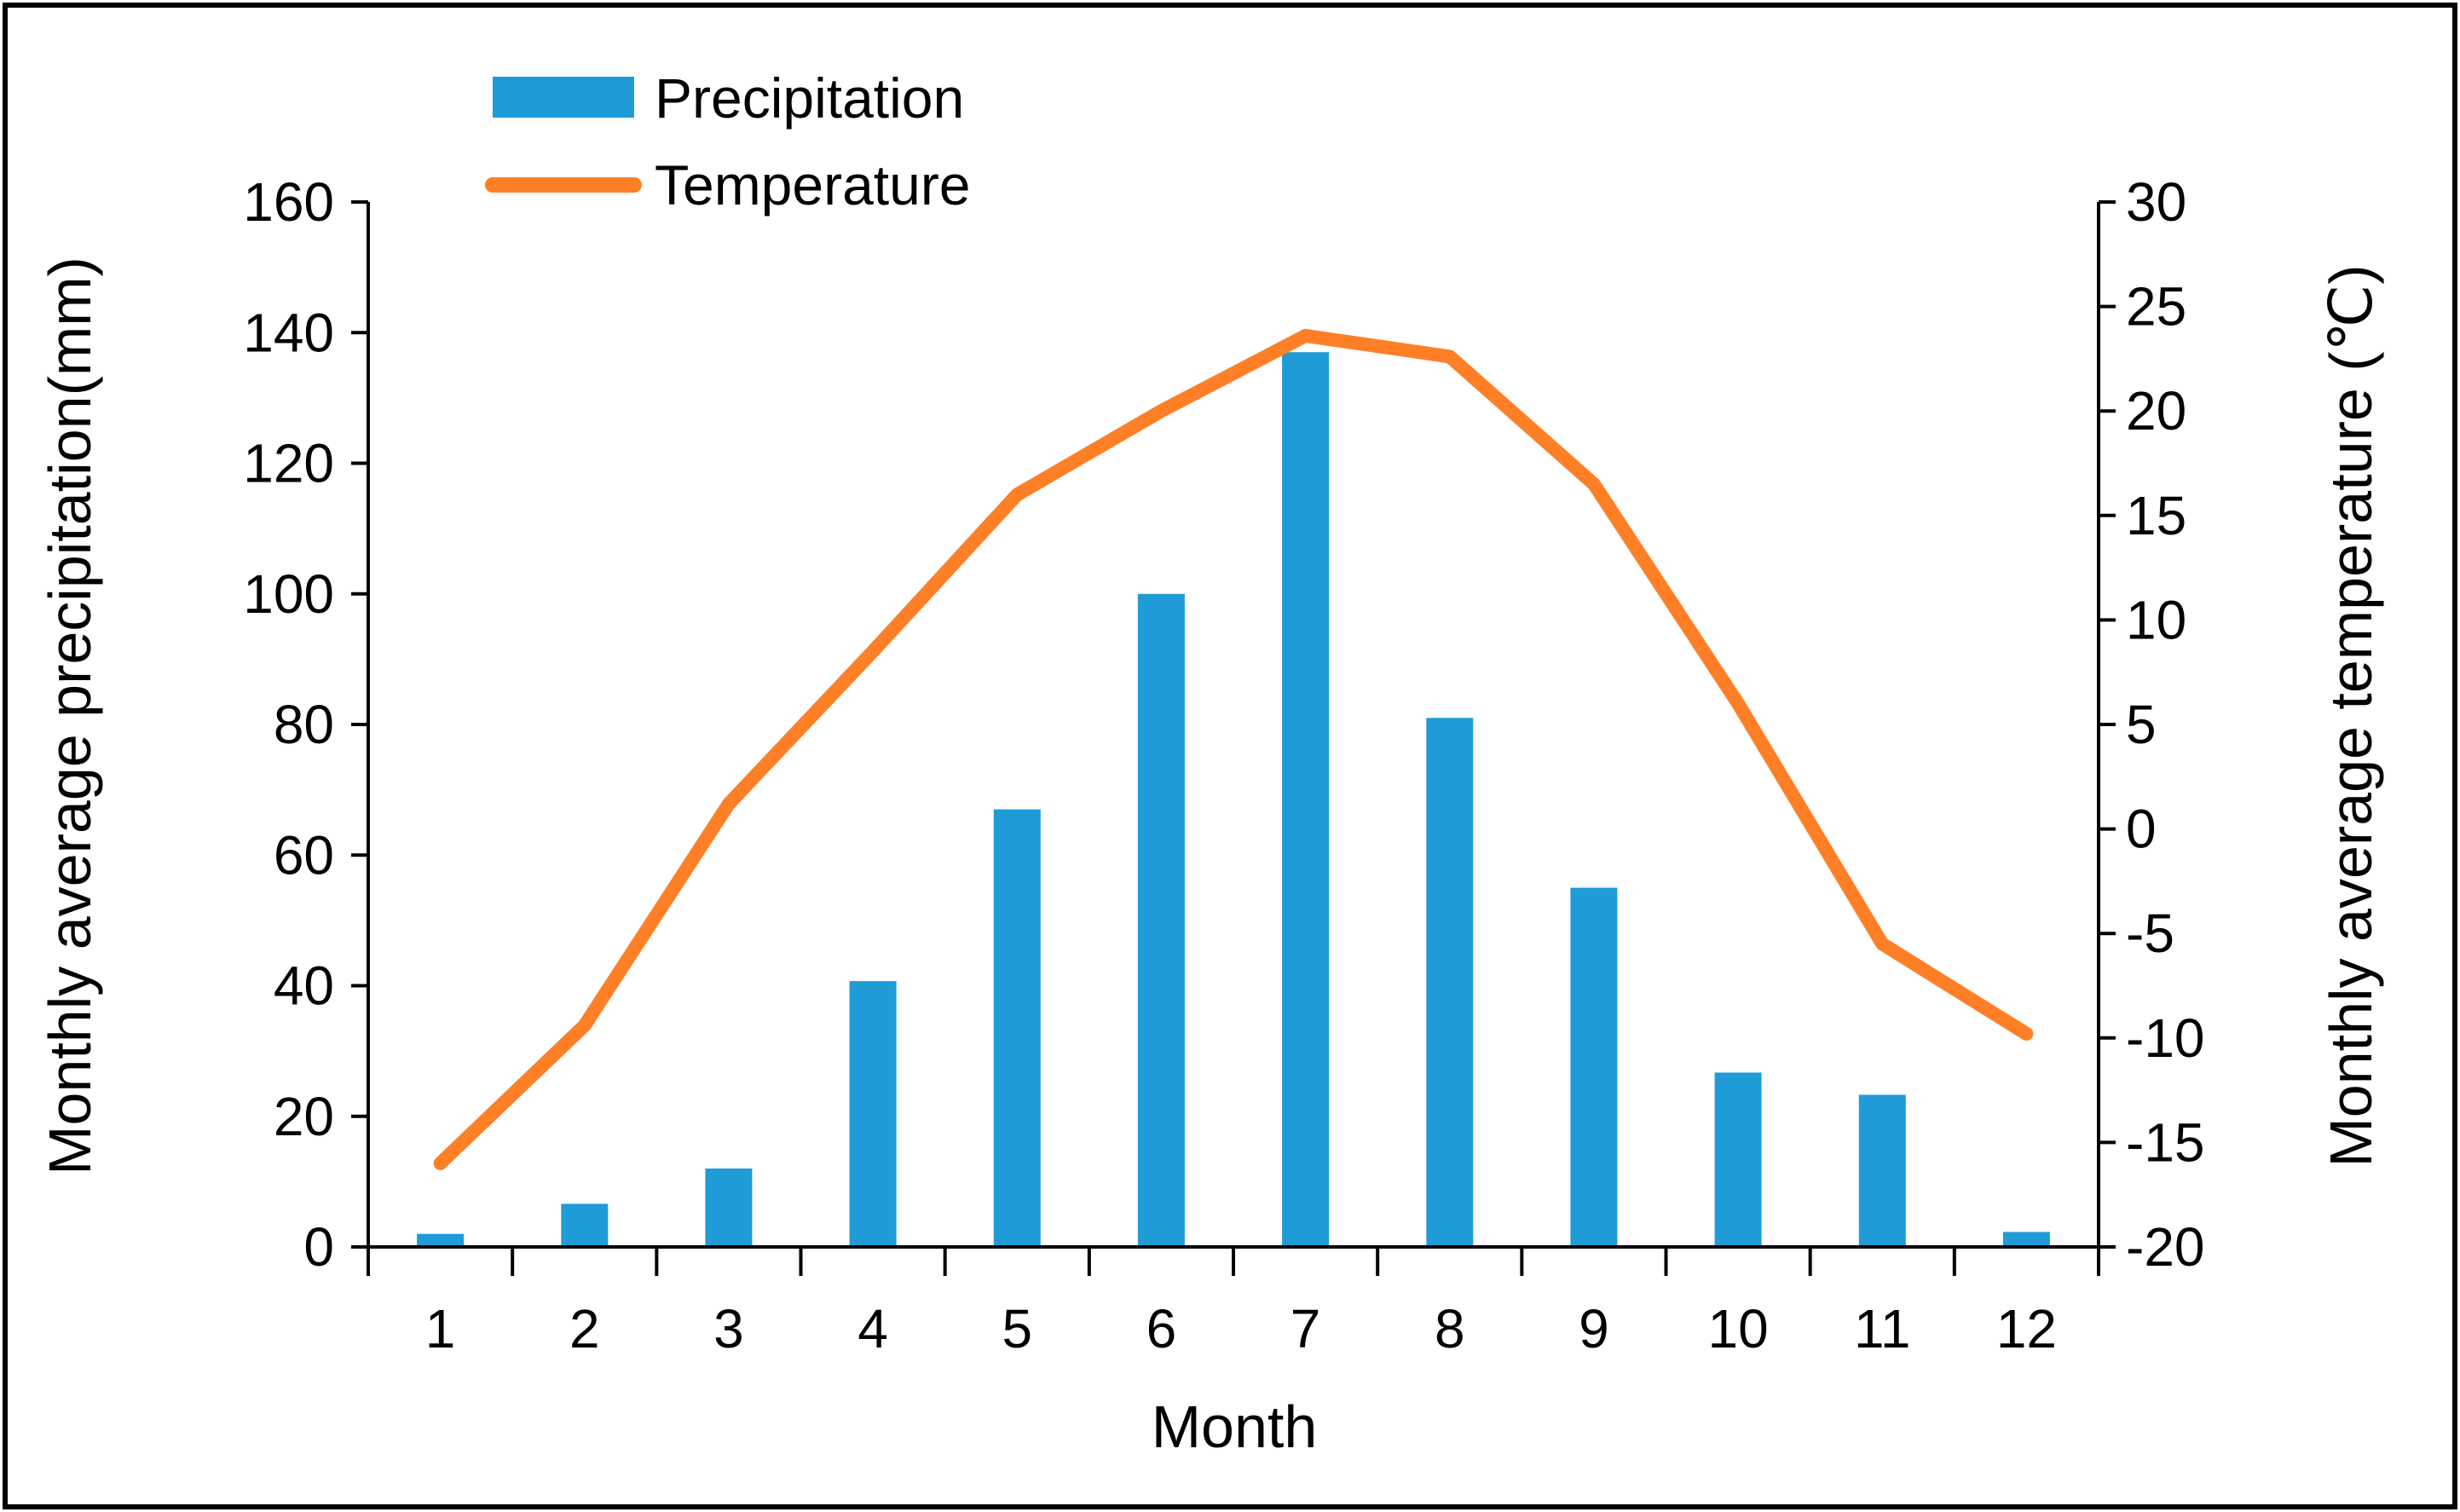  What do you see at coordinates (2156, 307) in the screenshot?
I see `right-tick-label: 25` at bounding box center [2156, 307].